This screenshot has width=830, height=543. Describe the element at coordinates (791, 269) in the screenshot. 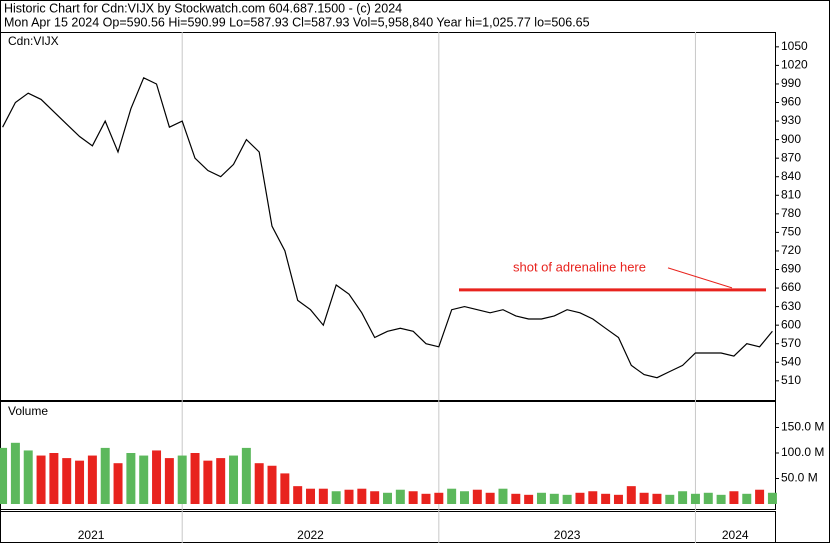

I see `y-tick-label: 690` at that location.